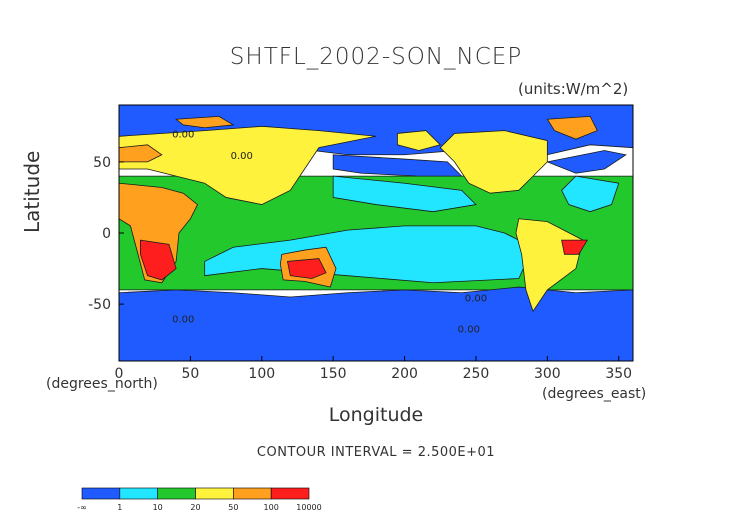  What do you see at coordinates (183, 320) in the screenshot?
I see `contour-label-3: 0.00` at bounding box center [183, 320].